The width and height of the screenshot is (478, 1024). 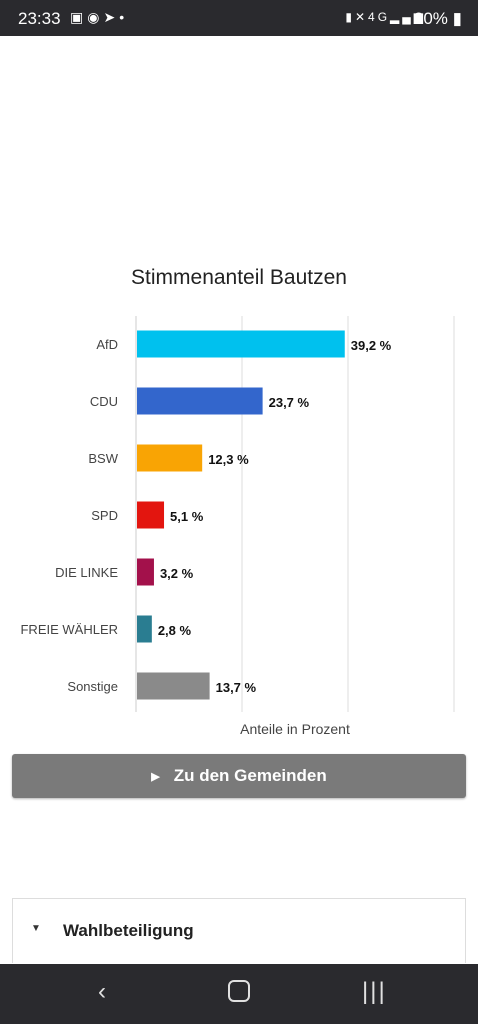 What do you see at coordinates (86, 572) in the screenshot?
I see `category-label: DIE LINKE` at bounding box center [86, 572].